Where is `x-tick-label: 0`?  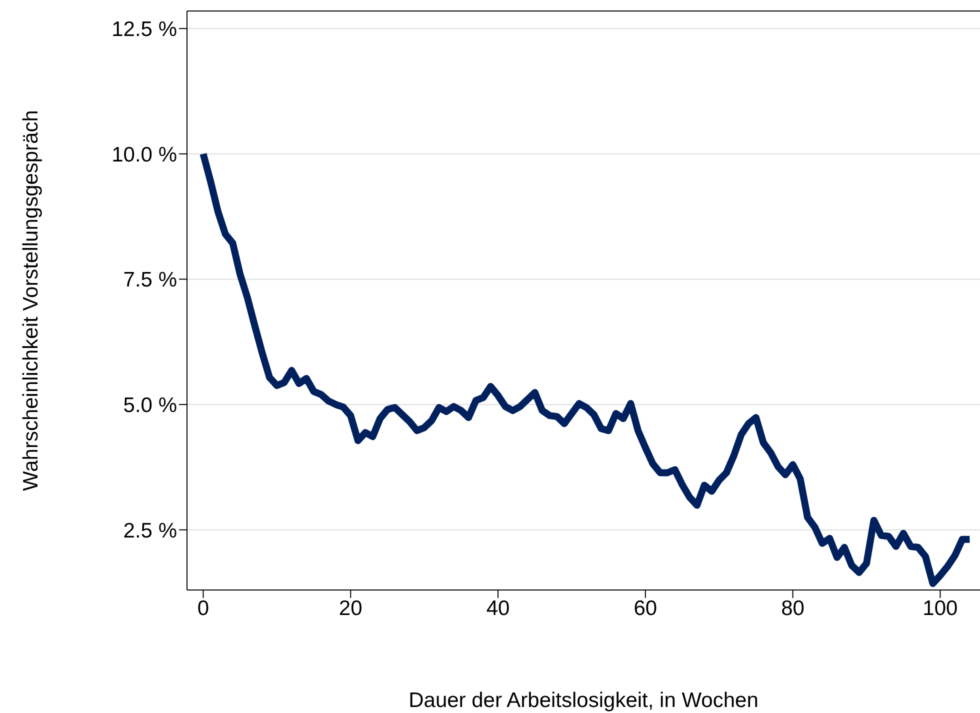
x-tick-label: 0 is located at coordinates (203, 608).